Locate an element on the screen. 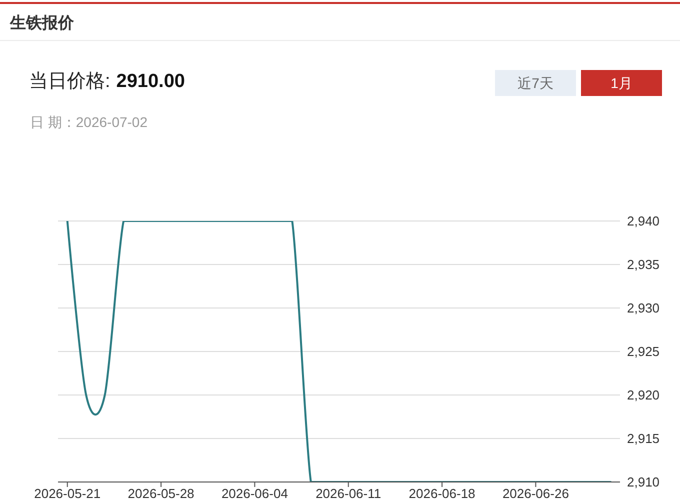  x-tick-label: 2026-06-18 is located at coordinates (442, 493).